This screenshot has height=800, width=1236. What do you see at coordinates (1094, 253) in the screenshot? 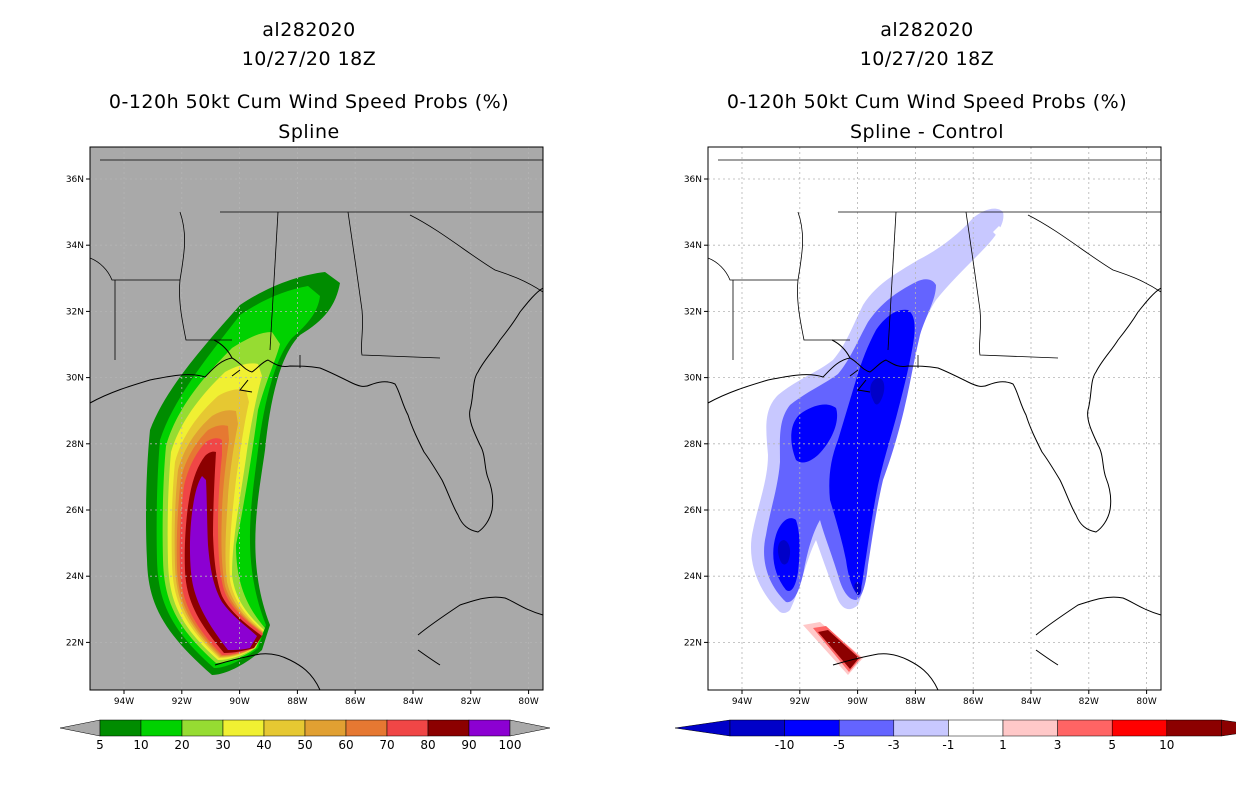
I see `border-ga-sc` at bounding box center [1094, 253].